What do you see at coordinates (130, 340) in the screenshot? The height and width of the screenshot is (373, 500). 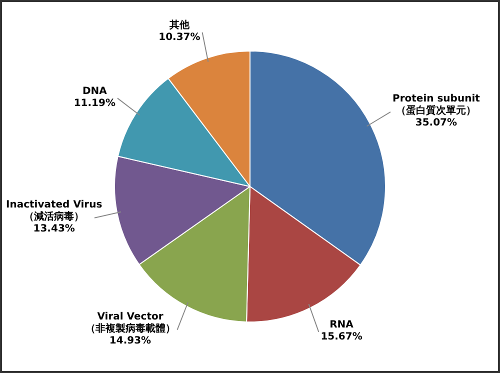 I see `data-label: 14.93%` at bounding box center [130, 340].